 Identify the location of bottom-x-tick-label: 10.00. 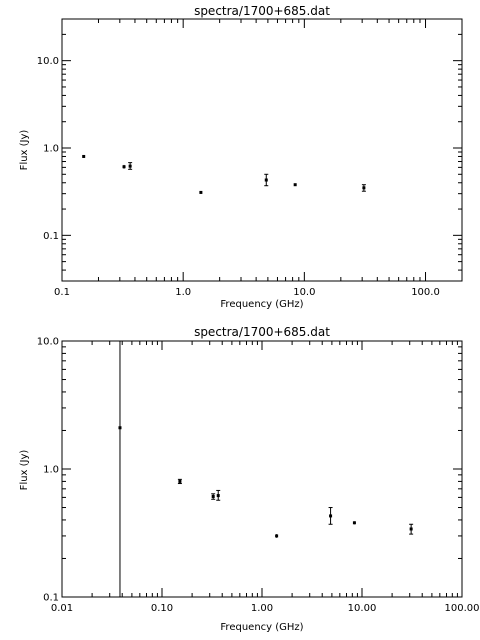
(362, 608).